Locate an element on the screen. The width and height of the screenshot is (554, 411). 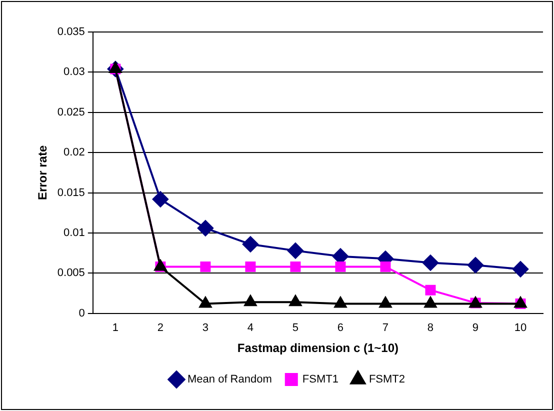
x-tick-label: 4 is located at coordinates (250, 328).